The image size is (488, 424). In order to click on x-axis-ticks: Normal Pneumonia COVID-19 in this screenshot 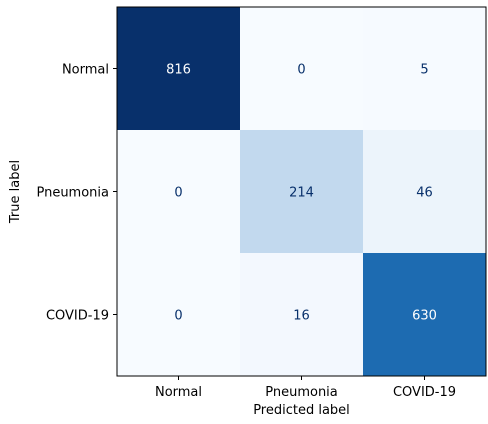, I will do `click(305, 388)`.